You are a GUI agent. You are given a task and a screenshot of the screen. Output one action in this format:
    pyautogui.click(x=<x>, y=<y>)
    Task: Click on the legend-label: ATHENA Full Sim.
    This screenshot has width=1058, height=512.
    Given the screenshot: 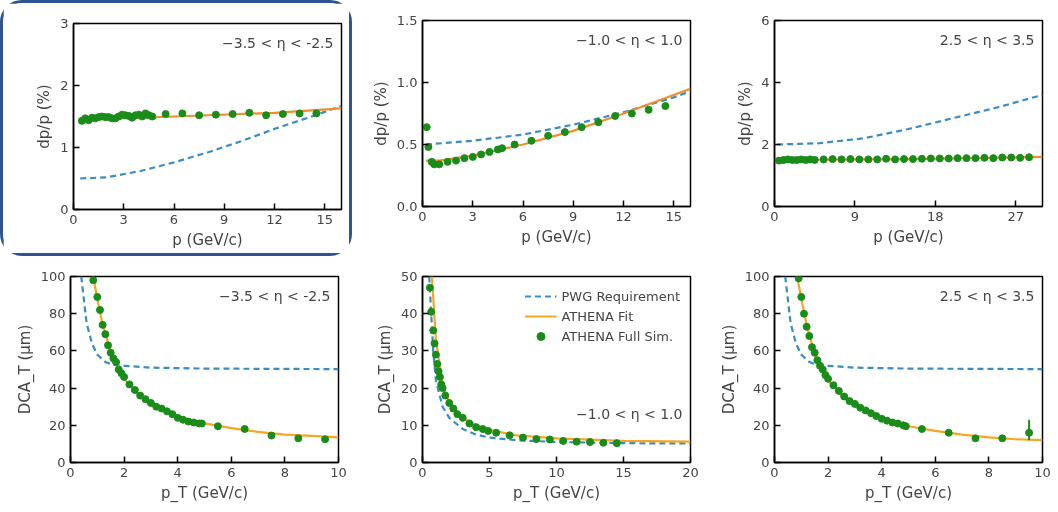 What is the action you would take?
    pyautogui.click(x=617, y=336)
    